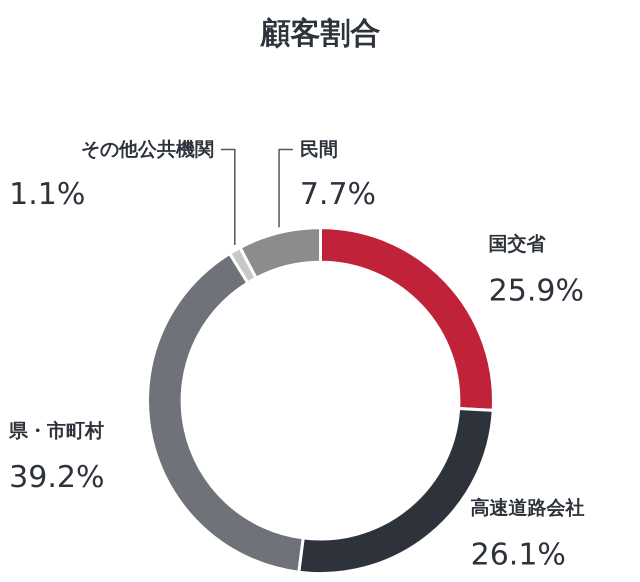 This screenshot has width=640, height=582. Describe the element at coordinates (56, 431) in the screenshot. I see `slice-label: 県・市町村` at that location.